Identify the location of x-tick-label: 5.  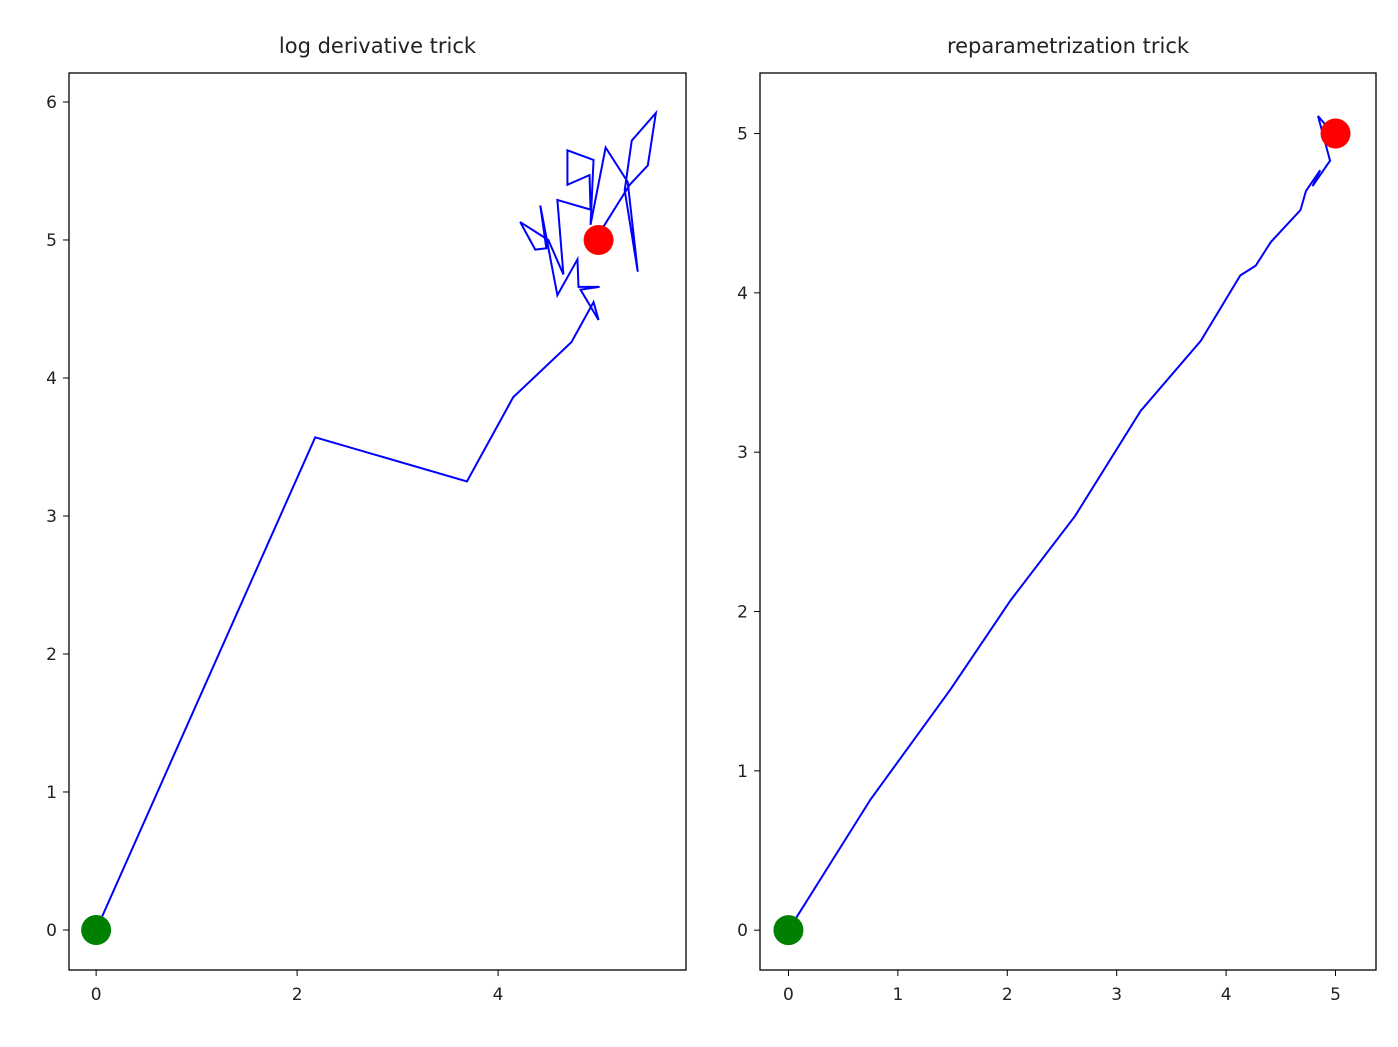
(1335, 995).